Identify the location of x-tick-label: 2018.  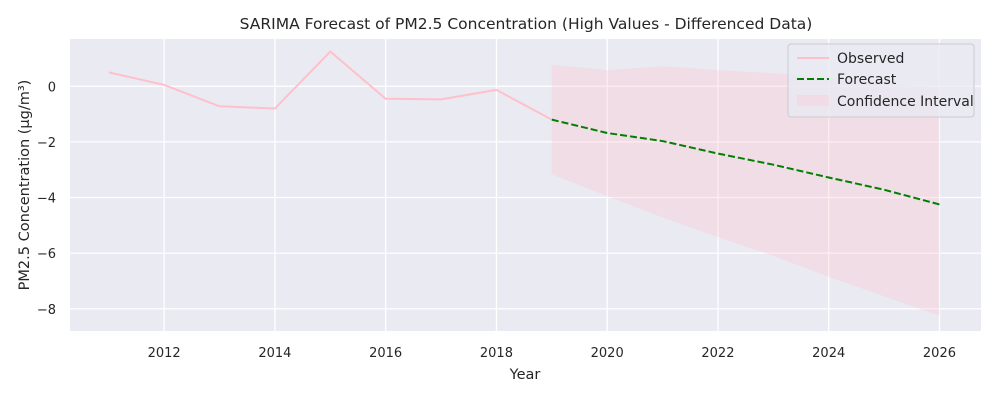
(496, 353).